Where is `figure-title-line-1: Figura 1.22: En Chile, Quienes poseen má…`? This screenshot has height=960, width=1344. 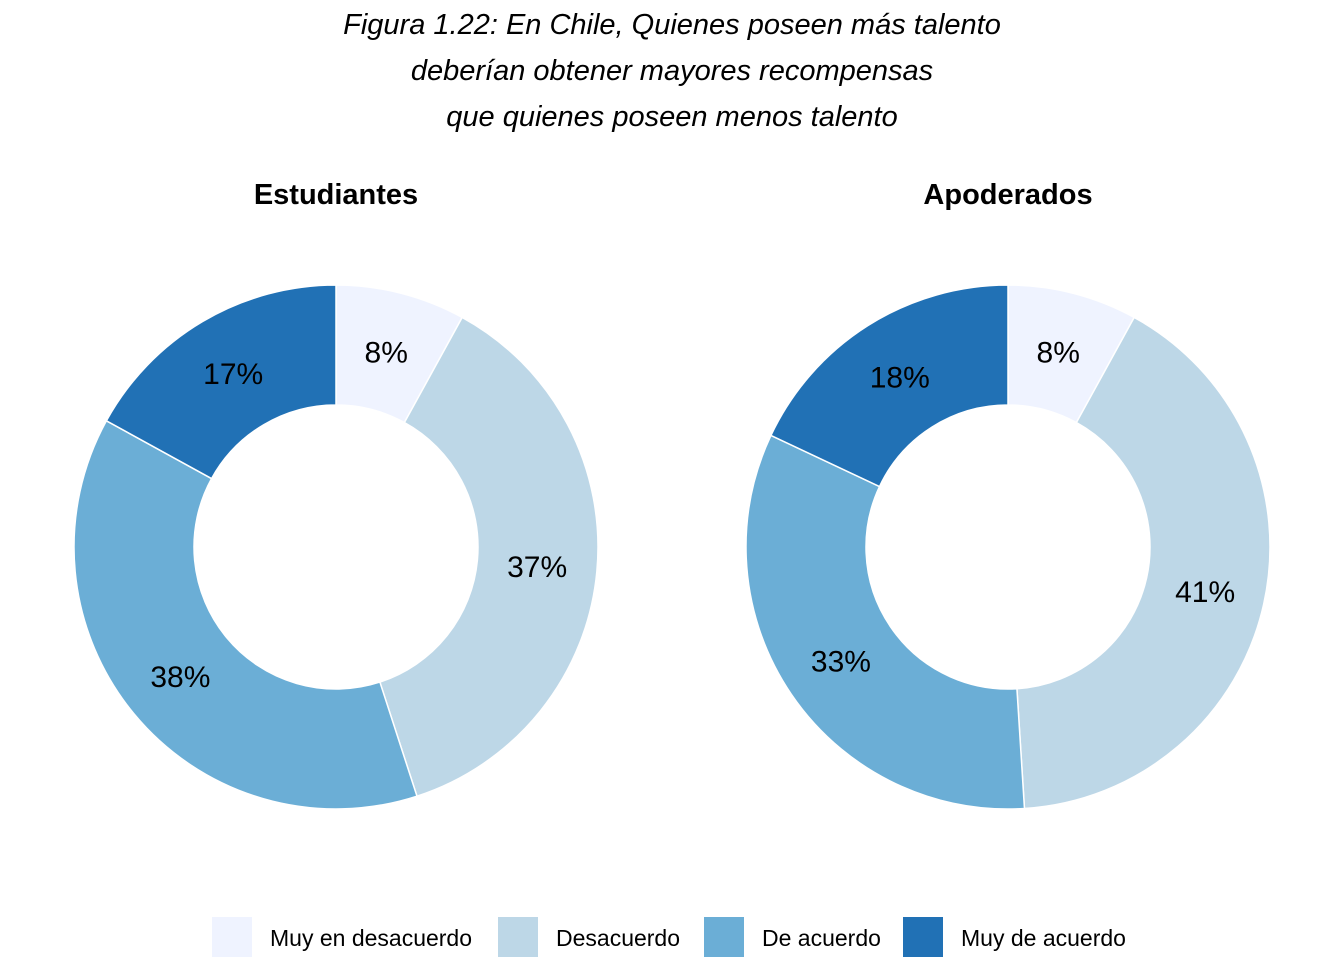 figure-title-line-1: Figura 1.22: En Chile, Quienes poseen má… is located at coordinates (672, 25).